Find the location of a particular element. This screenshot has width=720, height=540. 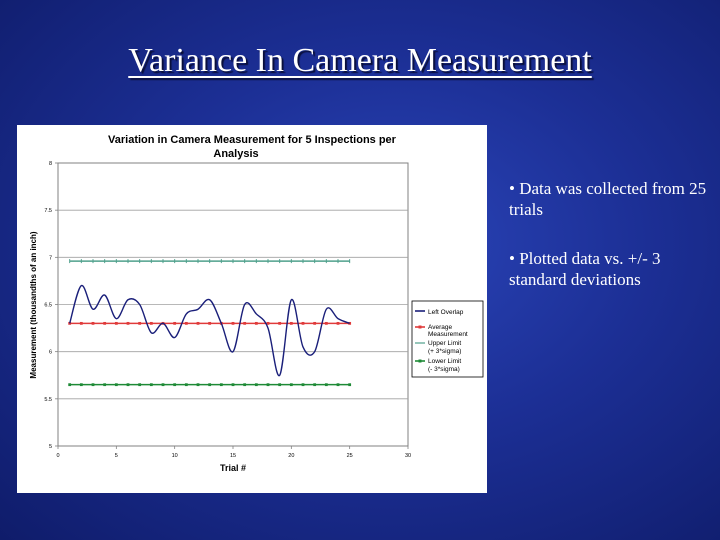

y-tick-label-4: 6 is located at coordinates (50, 353).